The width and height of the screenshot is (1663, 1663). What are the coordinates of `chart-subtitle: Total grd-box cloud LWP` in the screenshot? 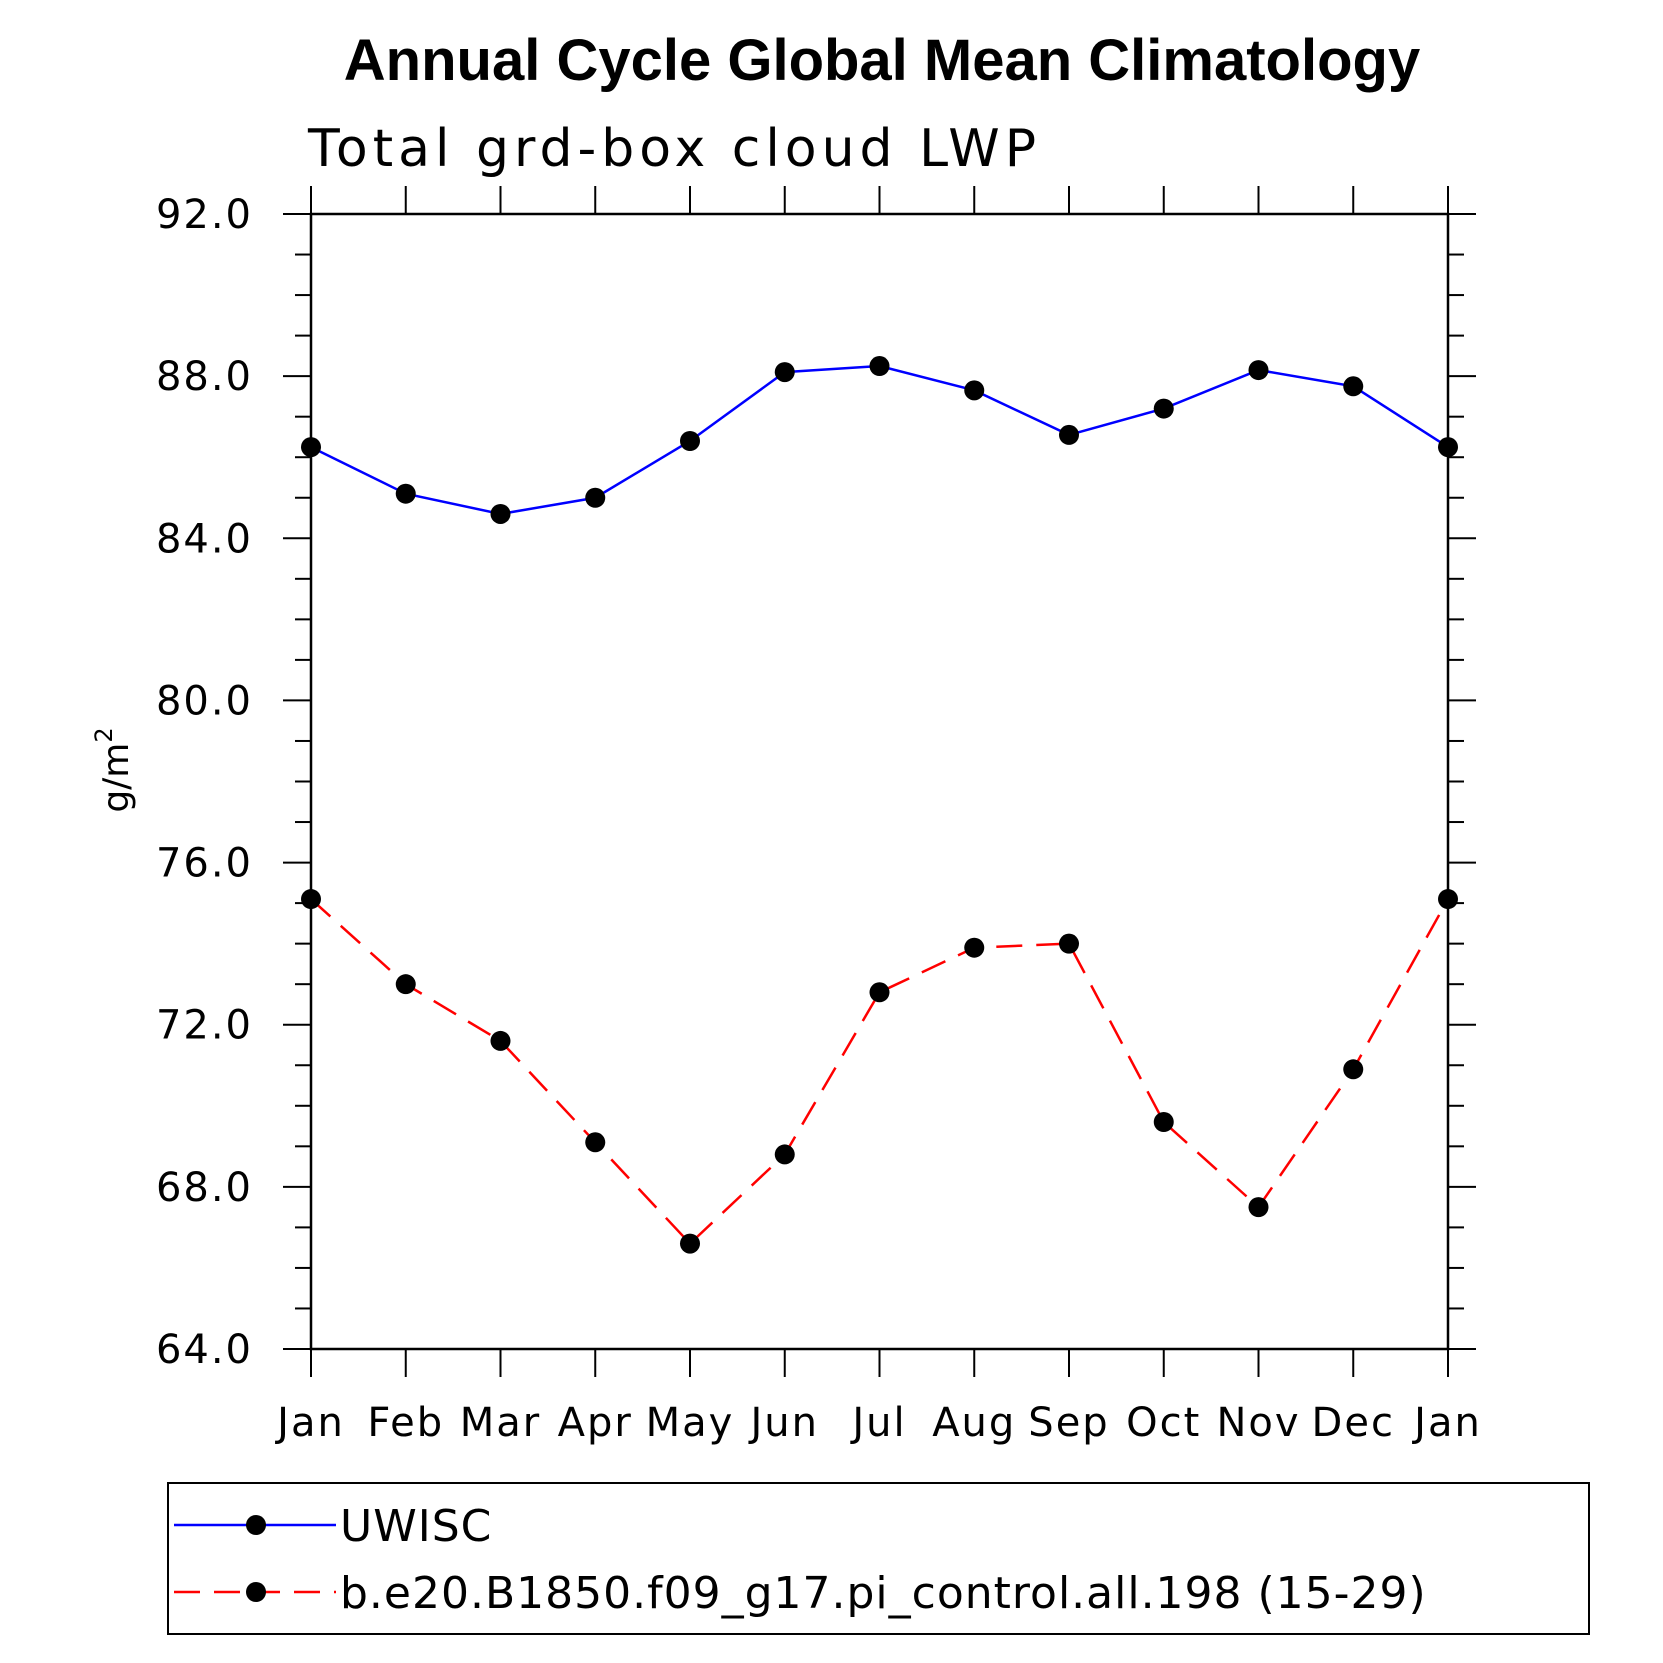 It's located at (674, 149).